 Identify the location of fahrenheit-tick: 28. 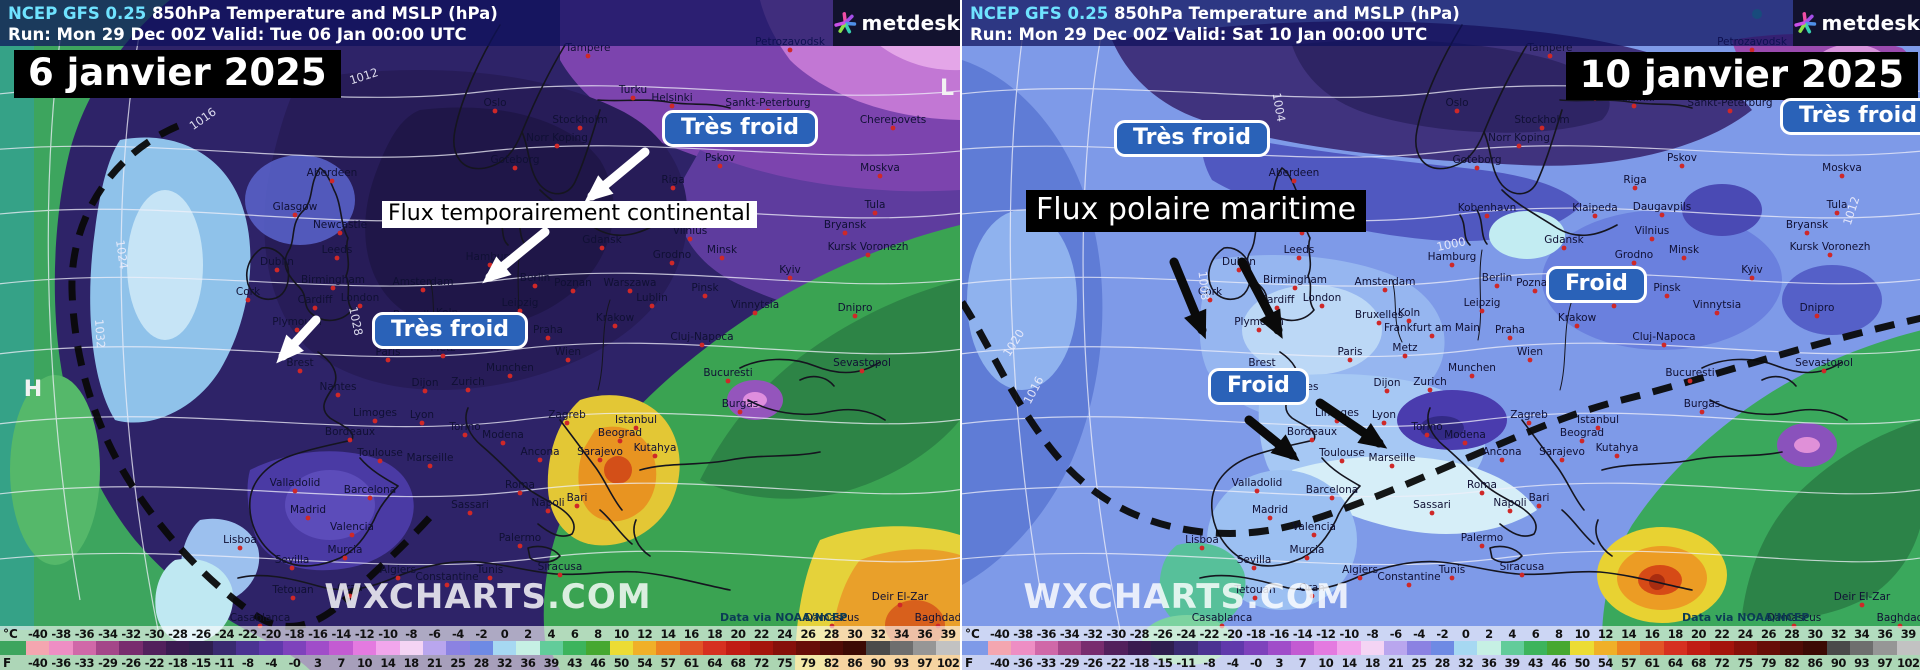
(1442, 662).